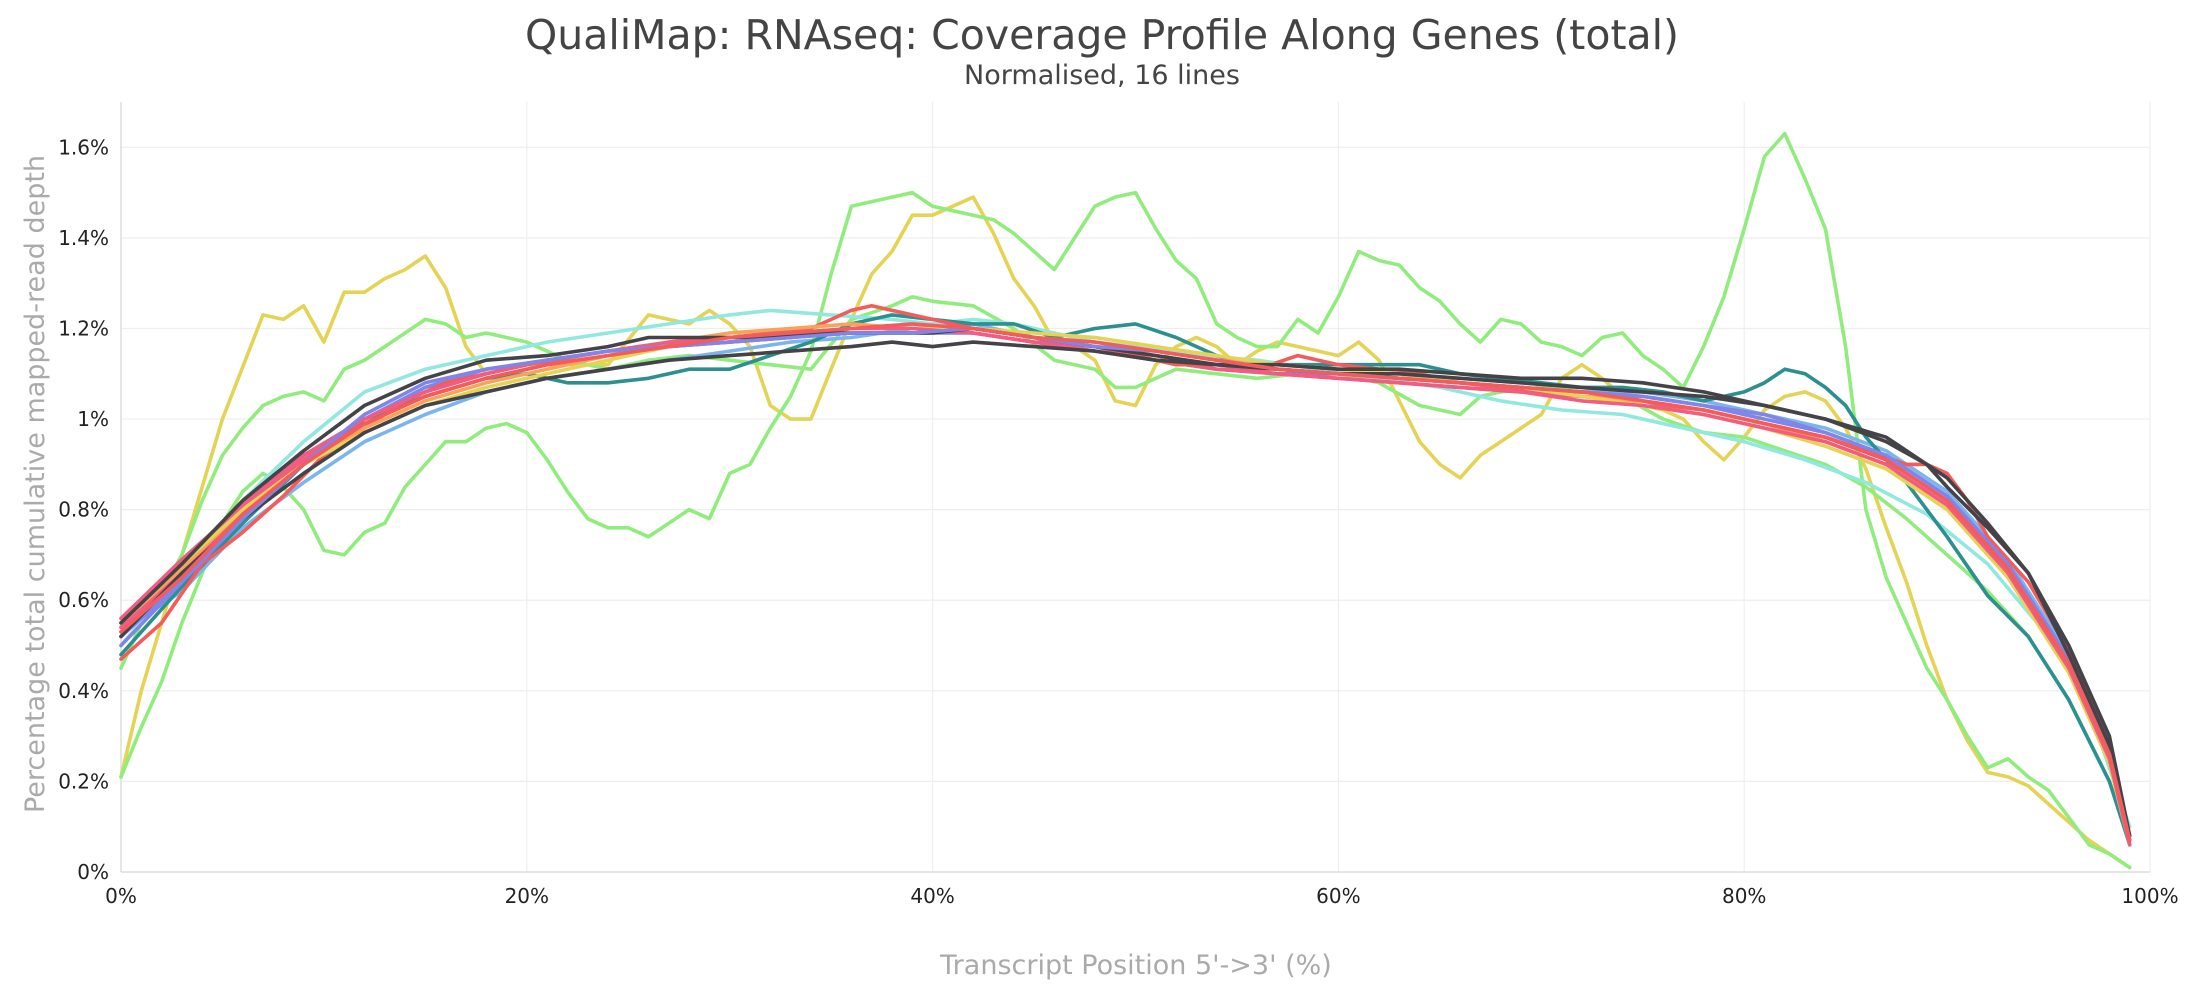 This screenshot has width=2200, height=1000. I want to click on x-tick-label: 0%, so click(121, 896).